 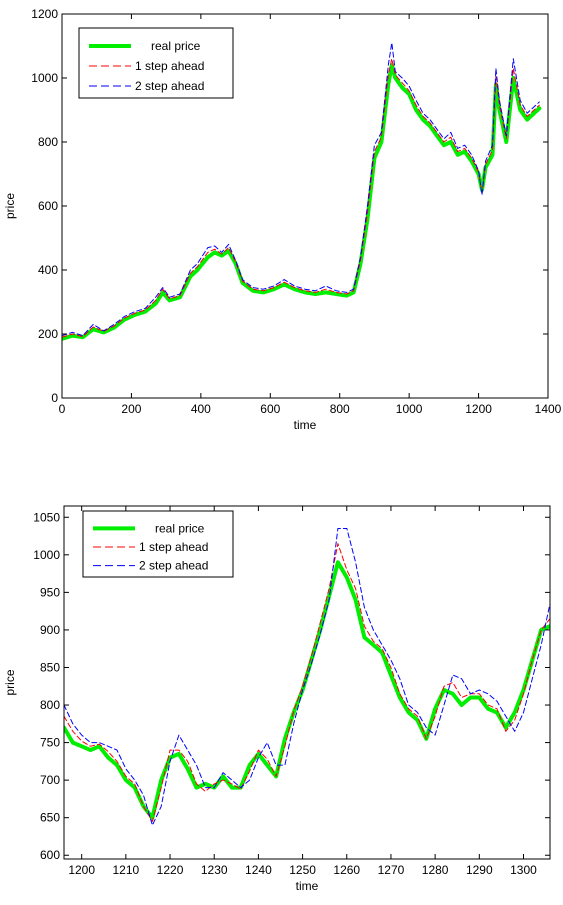 What do you see at coordinates (346, 870) in the screenshot?
I see `x-tick-label: 1260` at bounding box center [346, 870].